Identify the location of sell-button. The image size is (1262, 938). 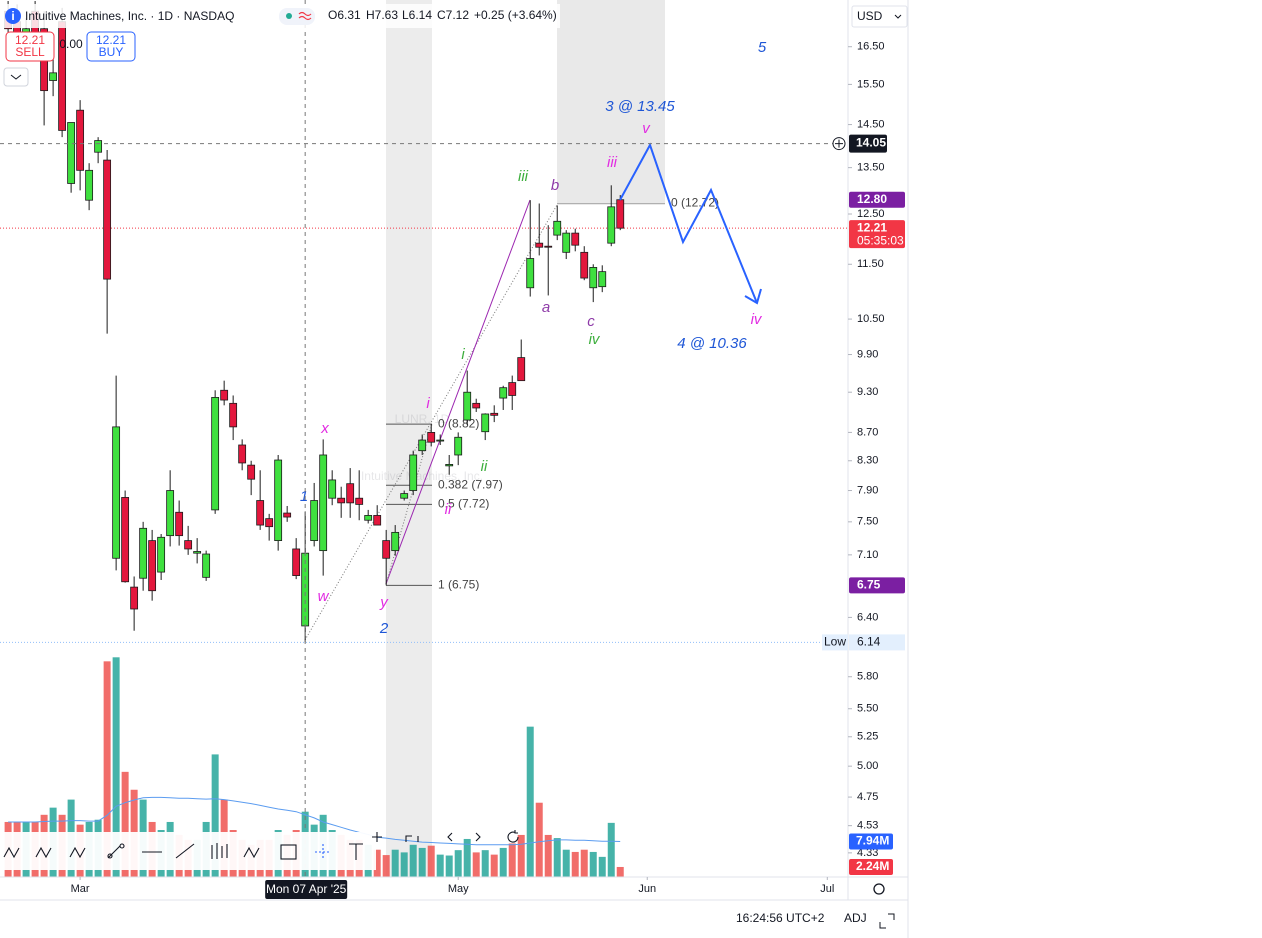
(30, 46).